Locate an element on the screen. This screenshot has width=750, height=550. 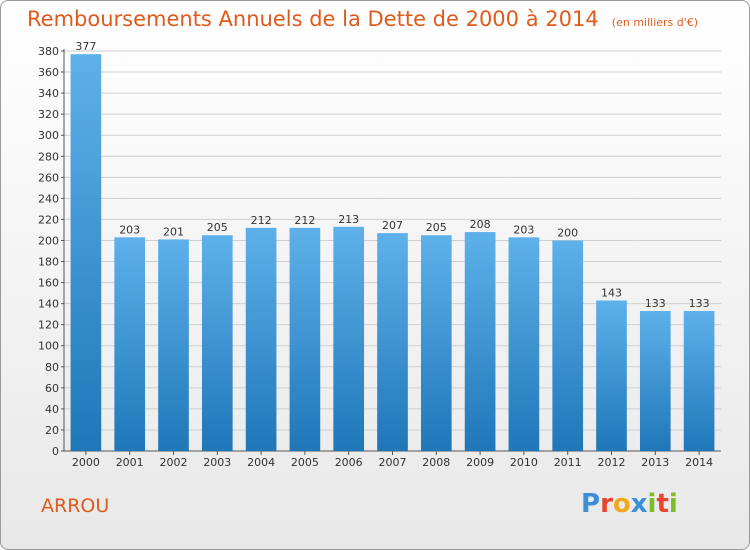
bar-2014 is located at coordinates (699, 381).